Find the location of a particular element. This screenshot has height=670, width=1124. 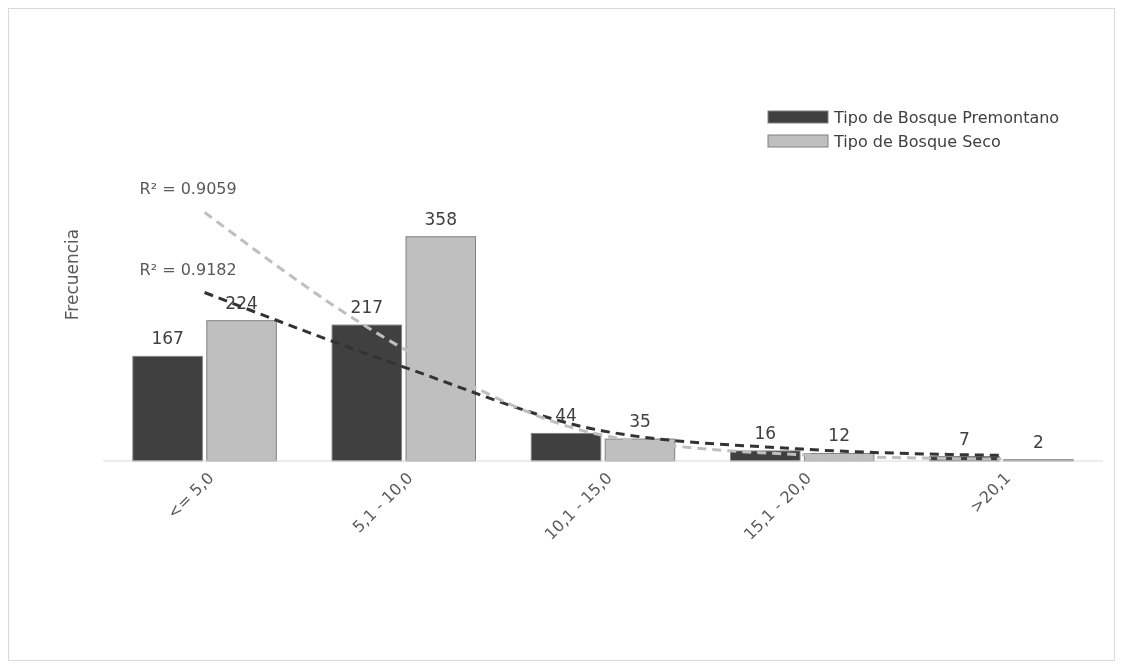

y-axis-title: Frecuencia is located at coordinates (72, 274).